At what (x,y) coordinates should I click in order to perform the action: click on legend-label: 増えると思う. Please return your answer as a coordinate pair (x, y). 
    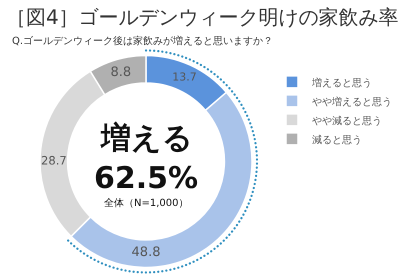
    Looking at the image, I should click on (341, 81).